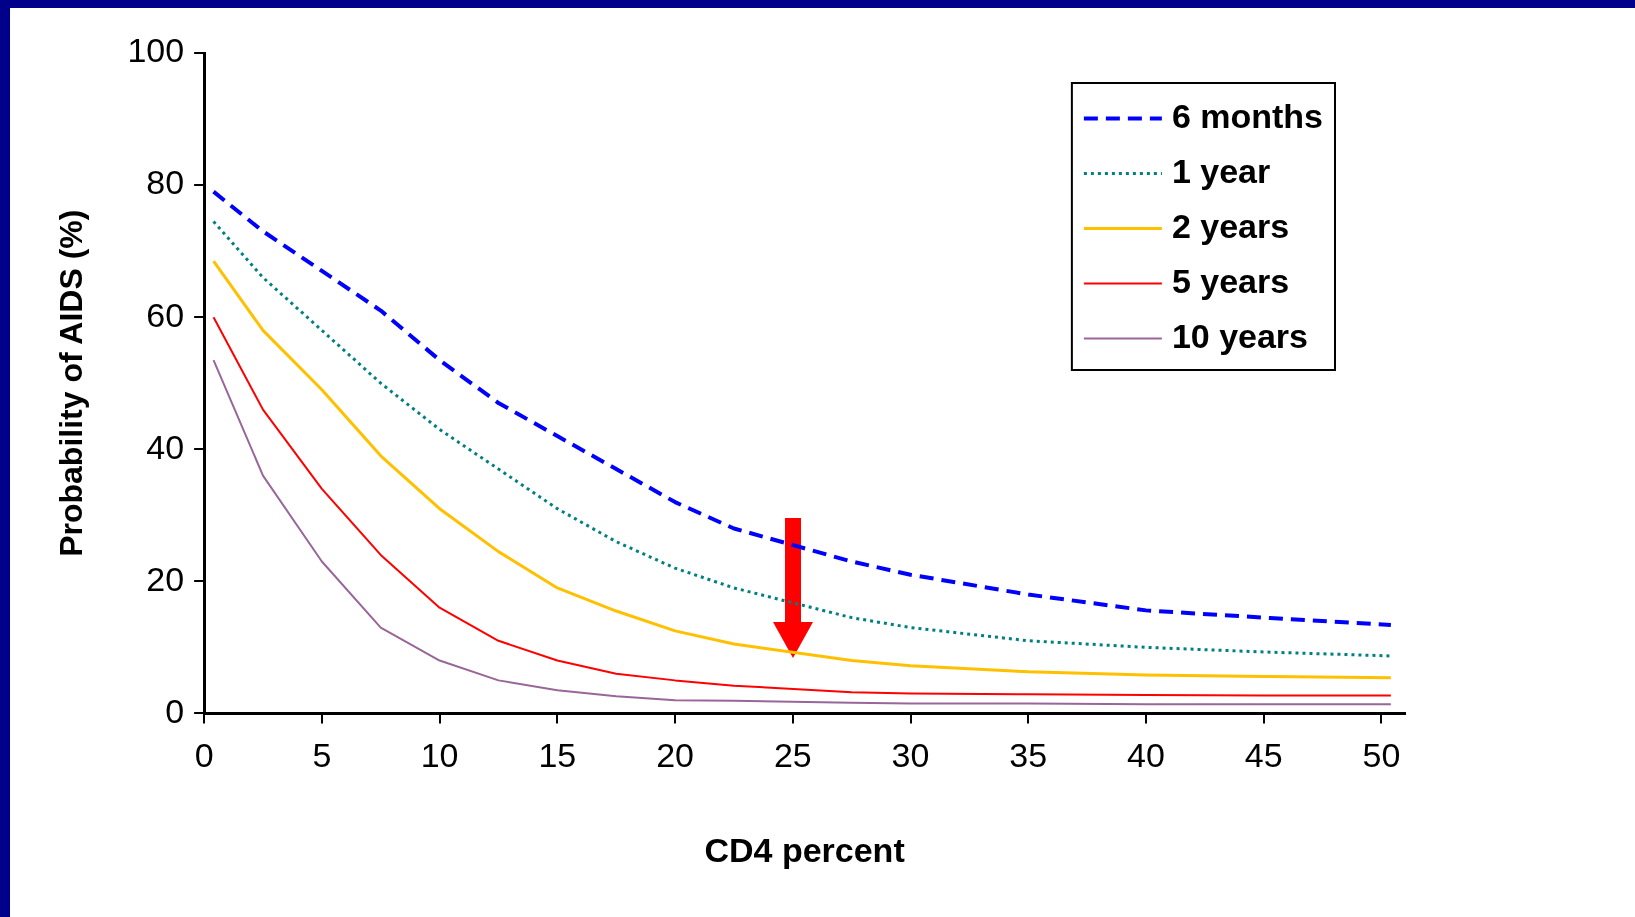 This screenshot has width=1635, height=917. I want to click on legend-label: 2 years, so click(1230, 225).